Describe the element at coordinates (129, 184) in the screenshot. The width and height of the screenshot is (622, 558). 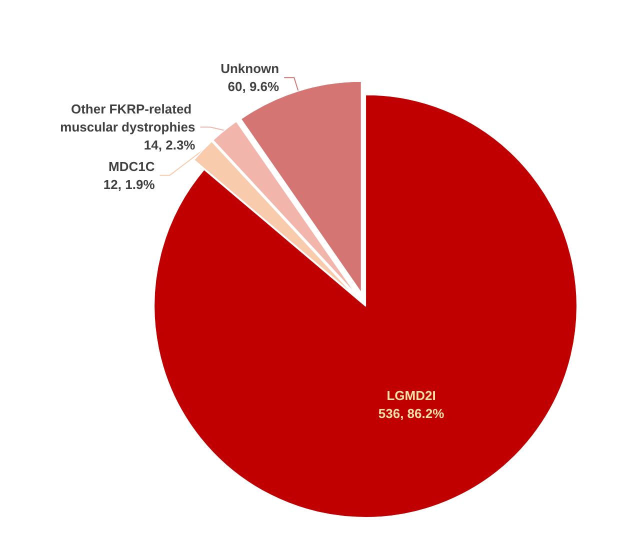
I see `data-label: 12, 1.9%` at that location.